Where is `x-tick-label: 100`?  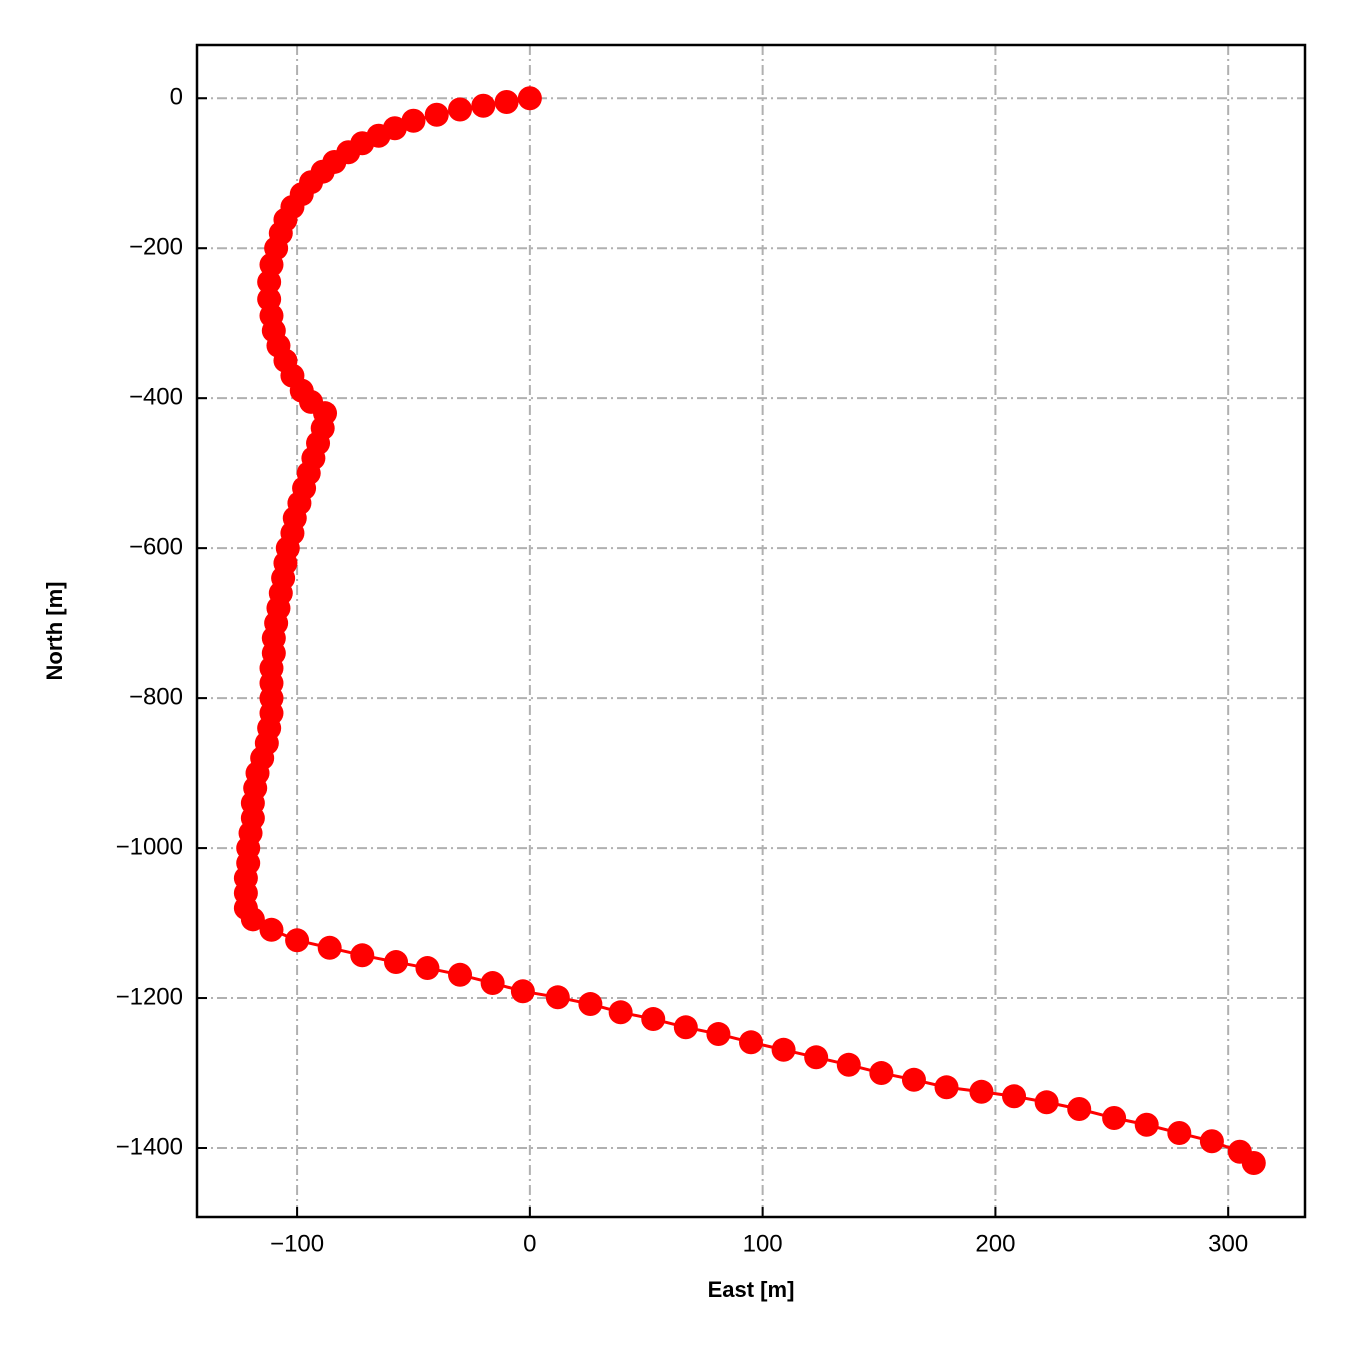 x-tick-label: 100 is located at coordinates (763, 1243).